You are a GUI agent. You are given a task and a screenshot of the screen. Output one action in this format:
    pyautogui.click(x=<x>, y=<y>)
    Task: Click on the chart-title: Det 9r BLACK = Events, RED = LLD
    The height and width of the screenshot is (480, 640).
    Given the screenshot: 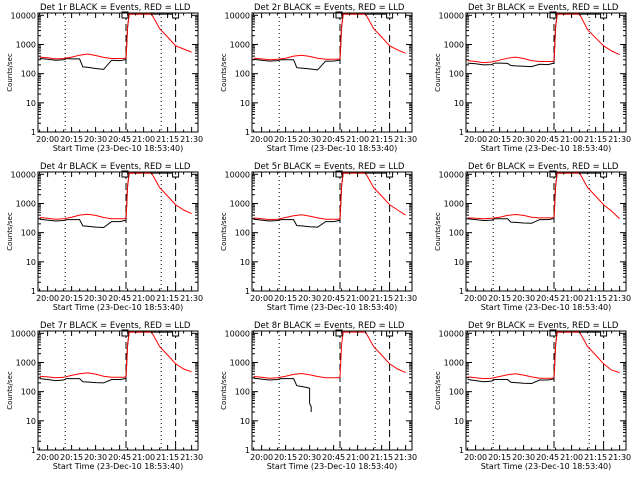 What is the action you would take?
    pyautogui.click(x=543, y=326)
    